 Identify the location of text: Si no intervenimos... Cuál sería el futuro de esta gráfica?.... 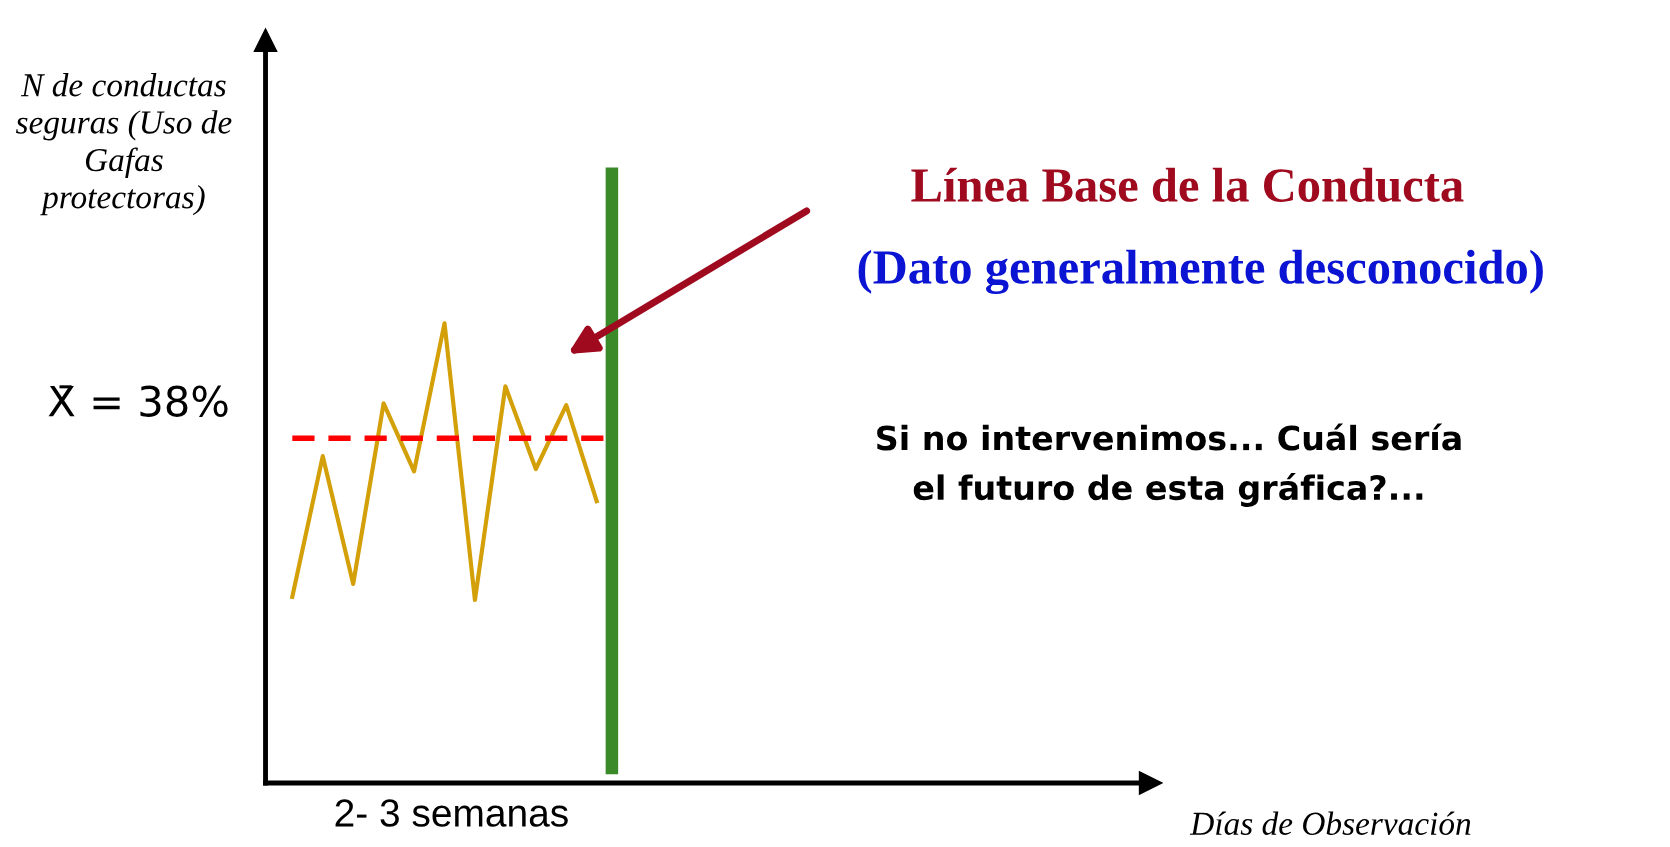
(1169, 465).